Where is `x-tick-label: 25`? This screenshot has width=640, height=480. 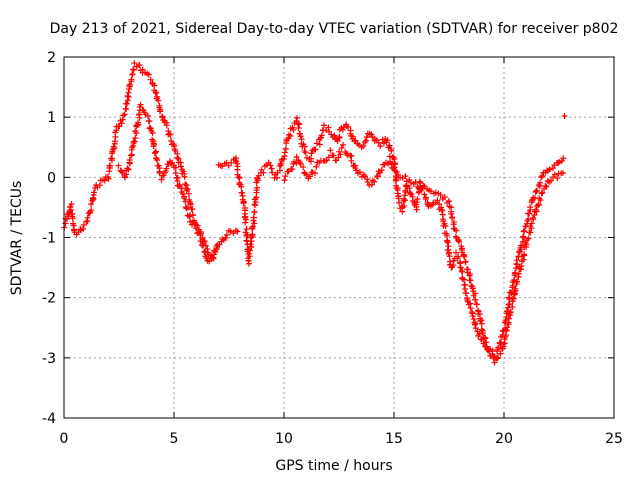
x-tick-label: 25 is located at coordinates (614, 439).